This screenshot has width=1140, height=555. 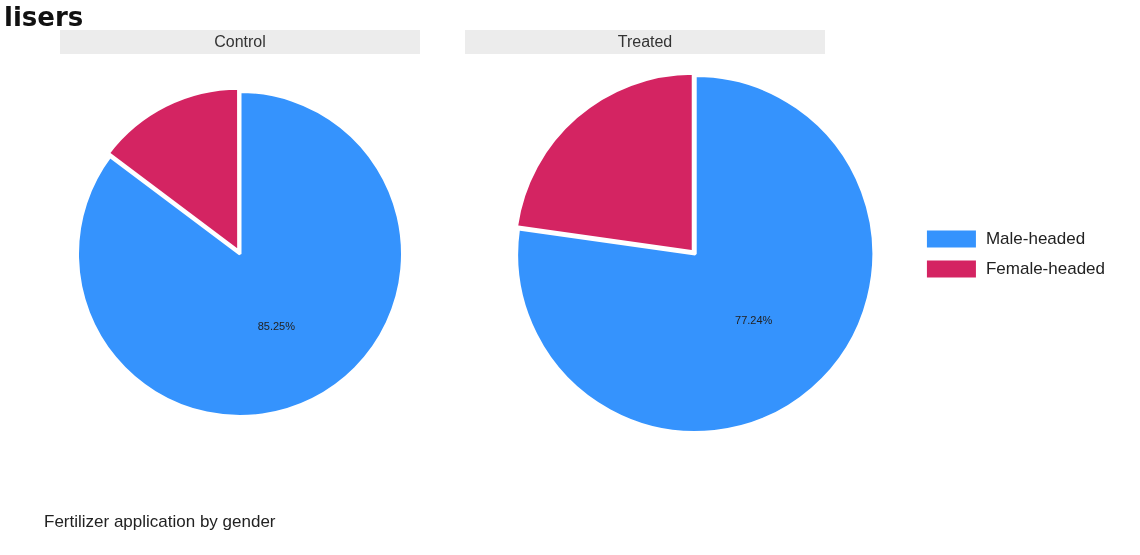 I want to click on chart-title: Treated, so click(x=645, y=42).